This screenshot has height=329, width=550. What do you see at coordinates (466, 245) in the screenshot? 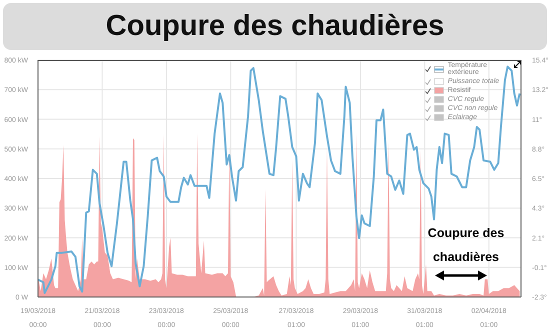
I see `annotation: Coupure des chaudières` at bounding box center [466, 245].